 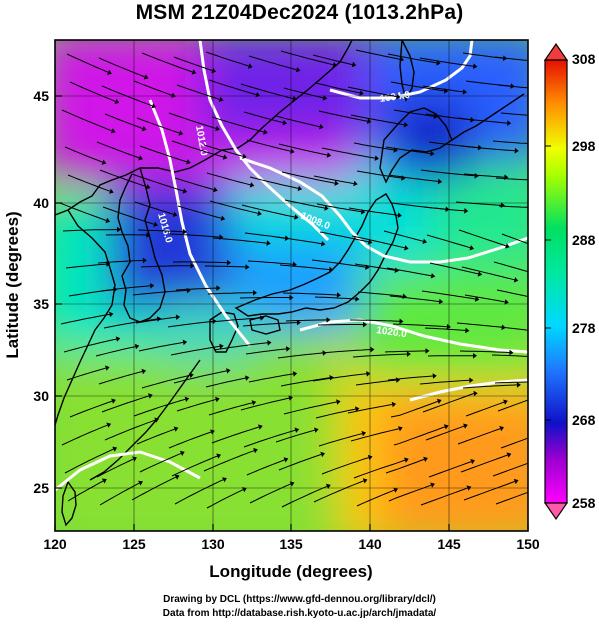 I want to click on y-tick-label: 25, so click(x=41, y=488).